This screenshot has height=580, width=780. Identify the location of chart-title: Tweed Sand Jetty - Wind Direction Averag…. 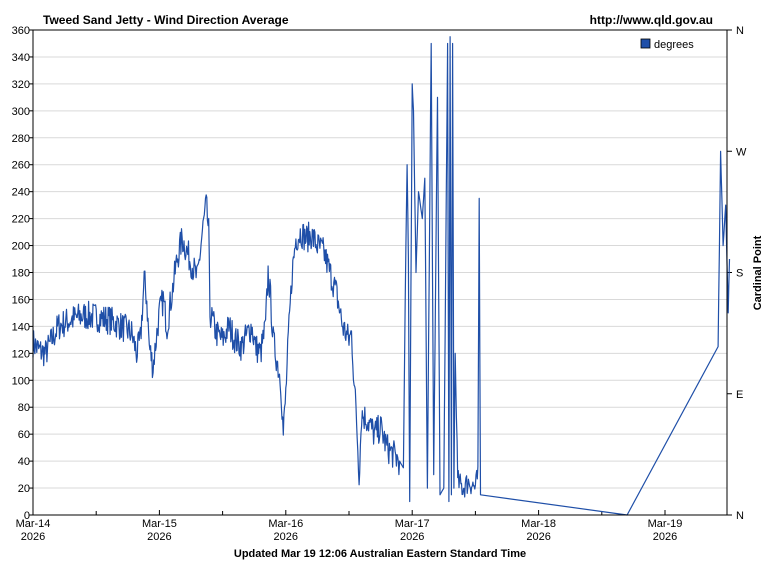
(166, 20).